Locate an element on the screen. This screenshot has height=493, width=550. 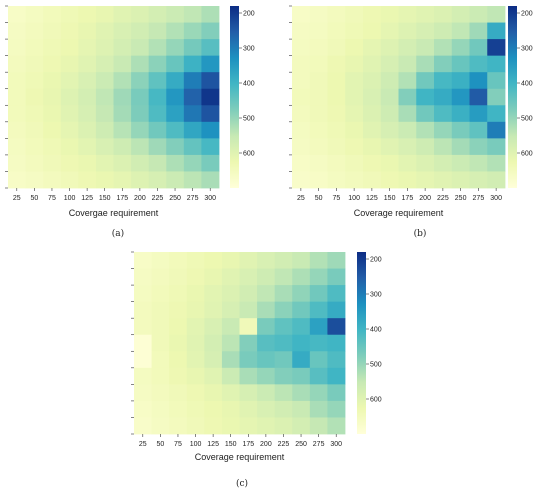
x-tick-label: 150 is located at coordinates (231, 444).